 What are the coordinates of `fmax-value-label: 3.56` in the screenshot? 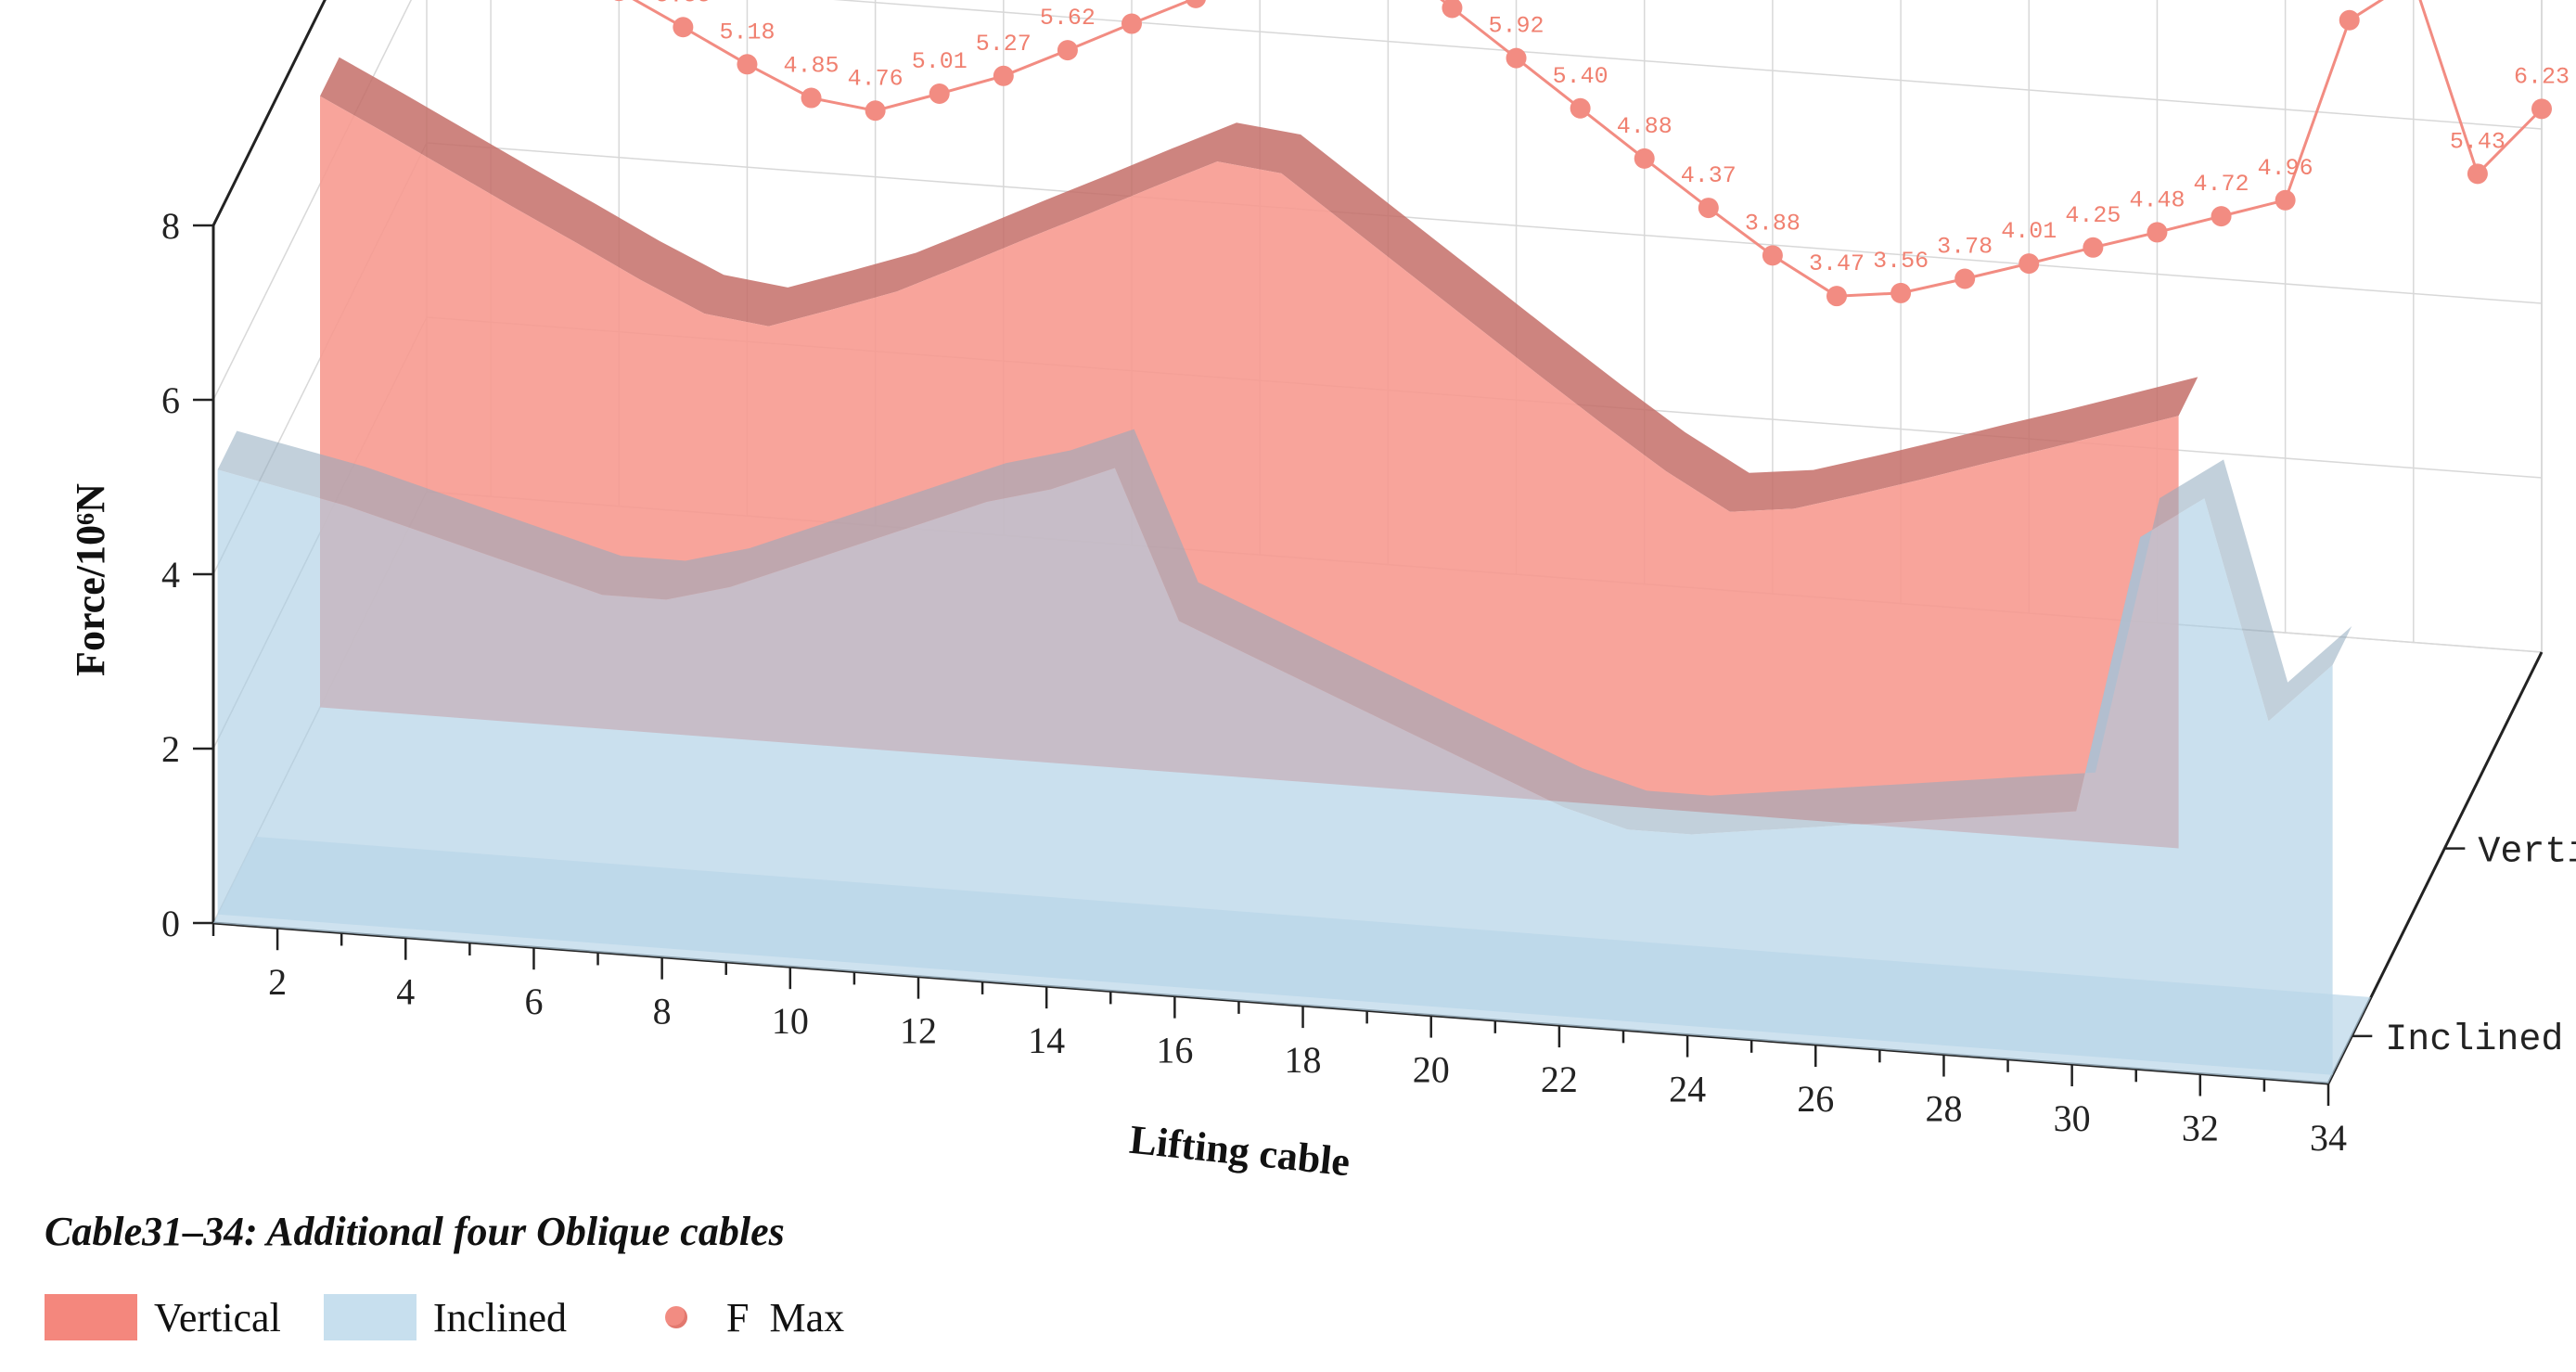 It's located at (1901, 261).